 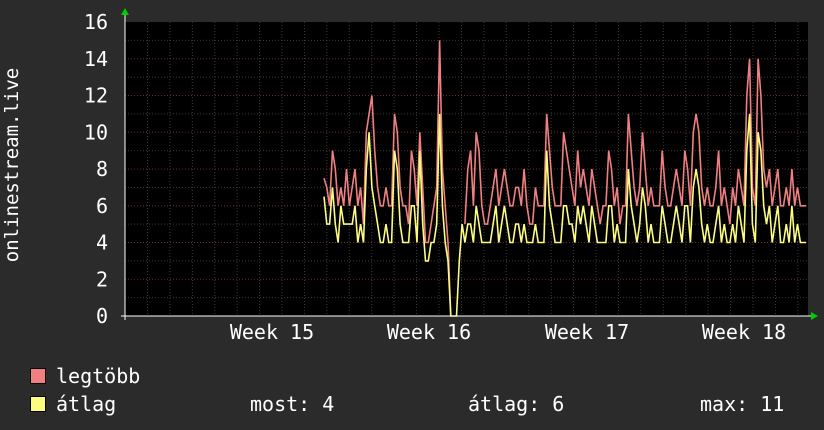 I want to click on y-tick-label: 2, so click(x=102, y=279).